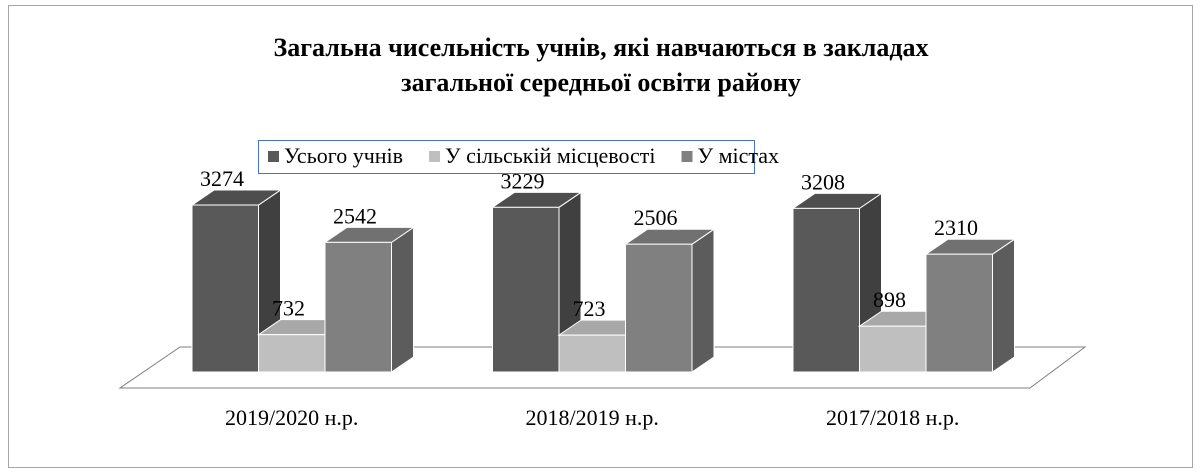 This screenshot has height=474, width=1202. I want to click on data-label: 2542, so click(355, 215).